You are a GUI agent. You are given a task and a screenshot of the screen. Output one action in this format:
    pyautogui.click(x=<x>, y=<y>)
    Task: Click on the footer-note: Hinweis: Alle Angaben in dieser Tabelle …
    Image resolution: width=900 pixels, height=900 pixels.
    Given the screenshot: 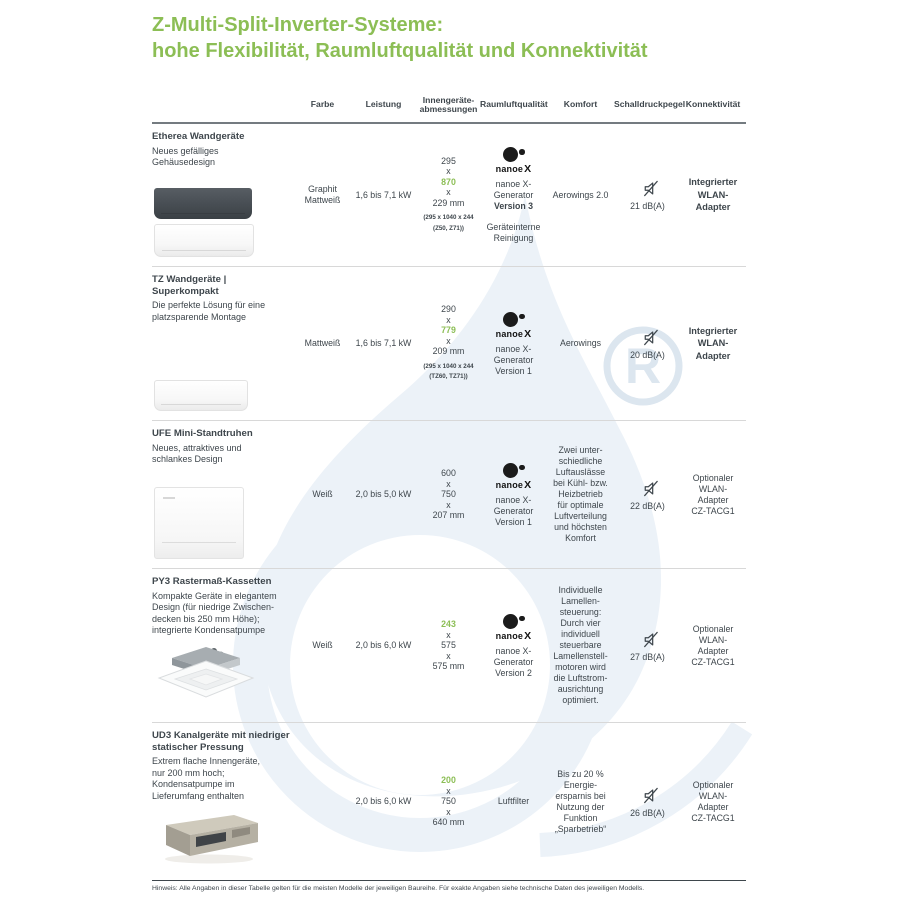 What is the action you would take?
    pyautogui.click(x=449, y=886)
    